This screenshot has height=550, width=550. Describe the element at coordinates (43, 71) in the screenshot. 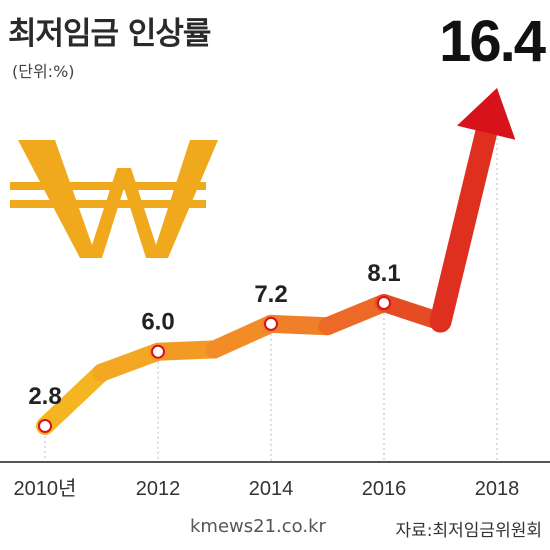

I see `unit-label: (단위:%)` at that location.